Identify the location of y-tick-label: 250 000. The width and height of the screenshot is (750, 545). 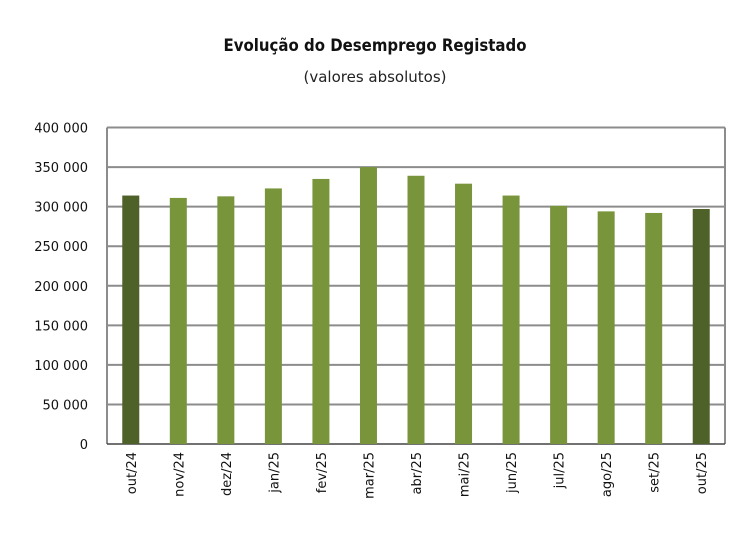
(61, 247).